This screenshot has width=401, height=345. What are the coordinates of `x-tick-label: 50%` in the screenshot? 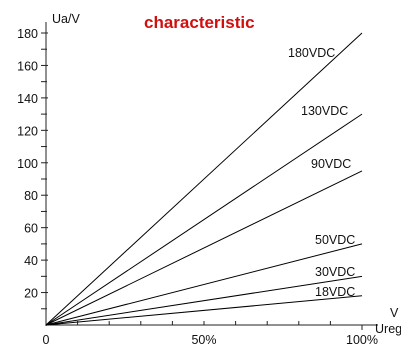 It's located at (203, 339).